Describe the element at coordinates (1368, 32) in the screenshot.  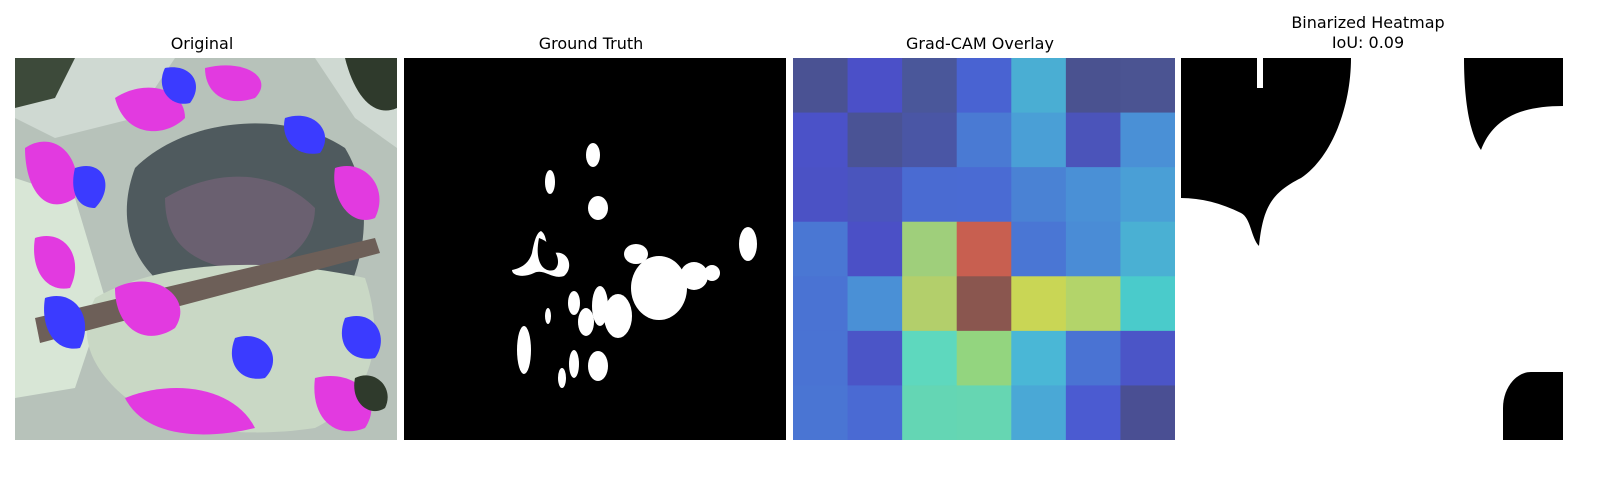
I see `binarized-title: Binarized Heatmap IoU: 0.09` at that location.